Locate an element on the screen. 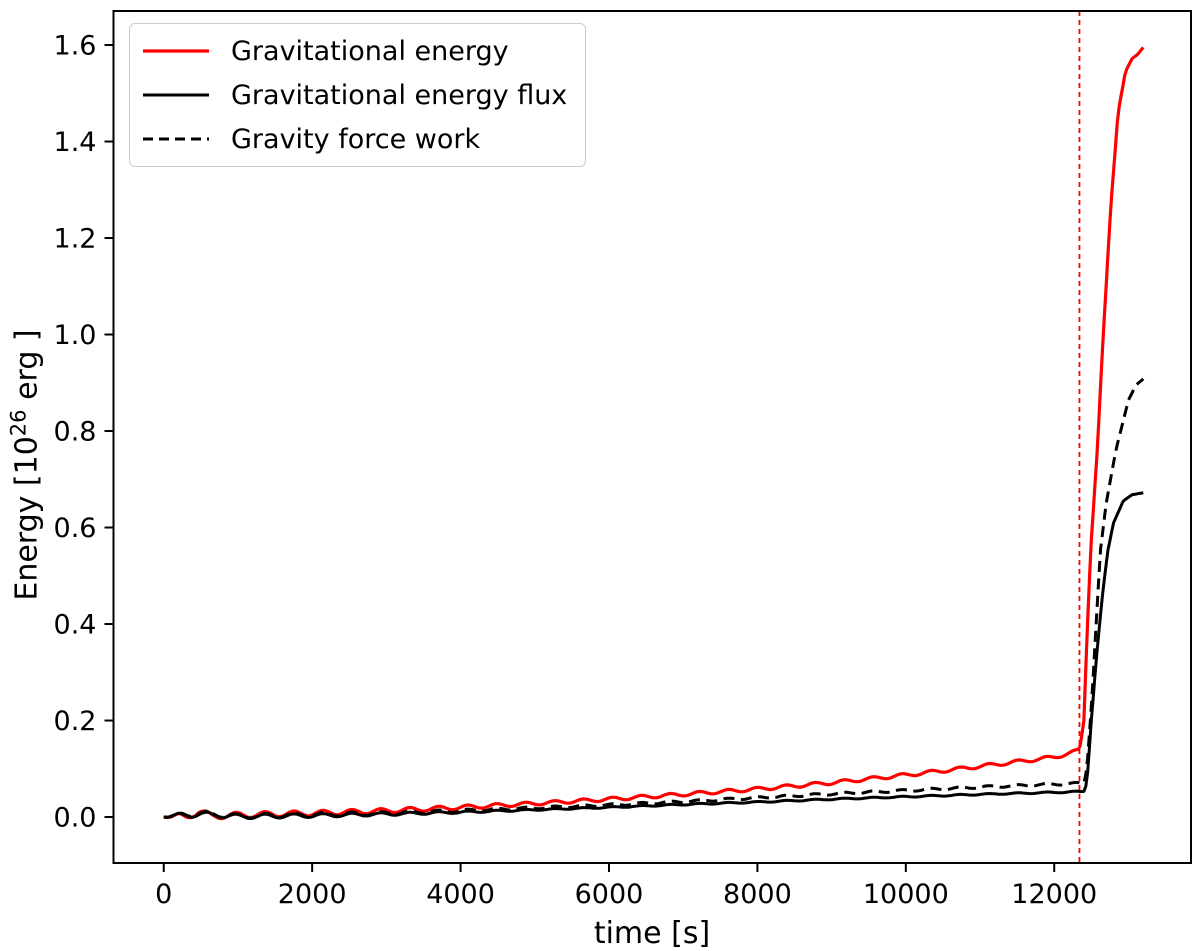 The image size is (1200, 951). y-tick-label: 1.4 is located at coordinates (75, 142).